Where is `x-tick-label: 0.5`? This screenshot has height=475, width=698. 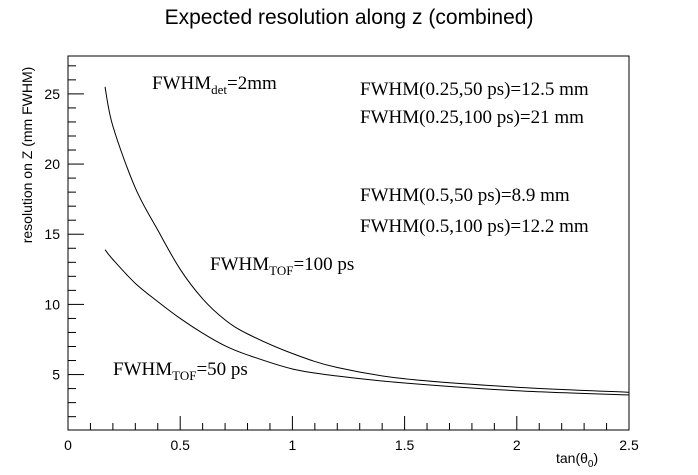 x-tick-label: 0.5 is located at coordinates (180, 445).